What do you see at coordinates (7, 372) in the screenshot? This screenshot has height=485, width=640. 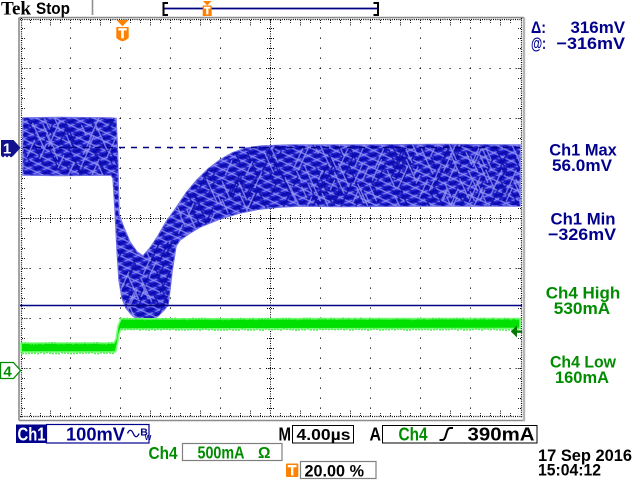 I see `svg-text: 4` at bounding box center [7, 372].